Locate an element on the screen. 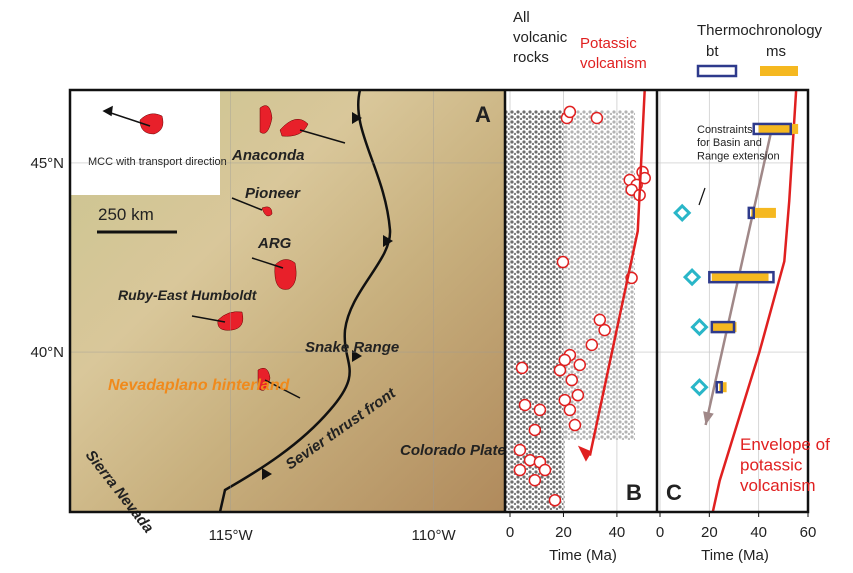 The image size is (853, 573). map-label: Pioneer is located at coordinates (273, 193).